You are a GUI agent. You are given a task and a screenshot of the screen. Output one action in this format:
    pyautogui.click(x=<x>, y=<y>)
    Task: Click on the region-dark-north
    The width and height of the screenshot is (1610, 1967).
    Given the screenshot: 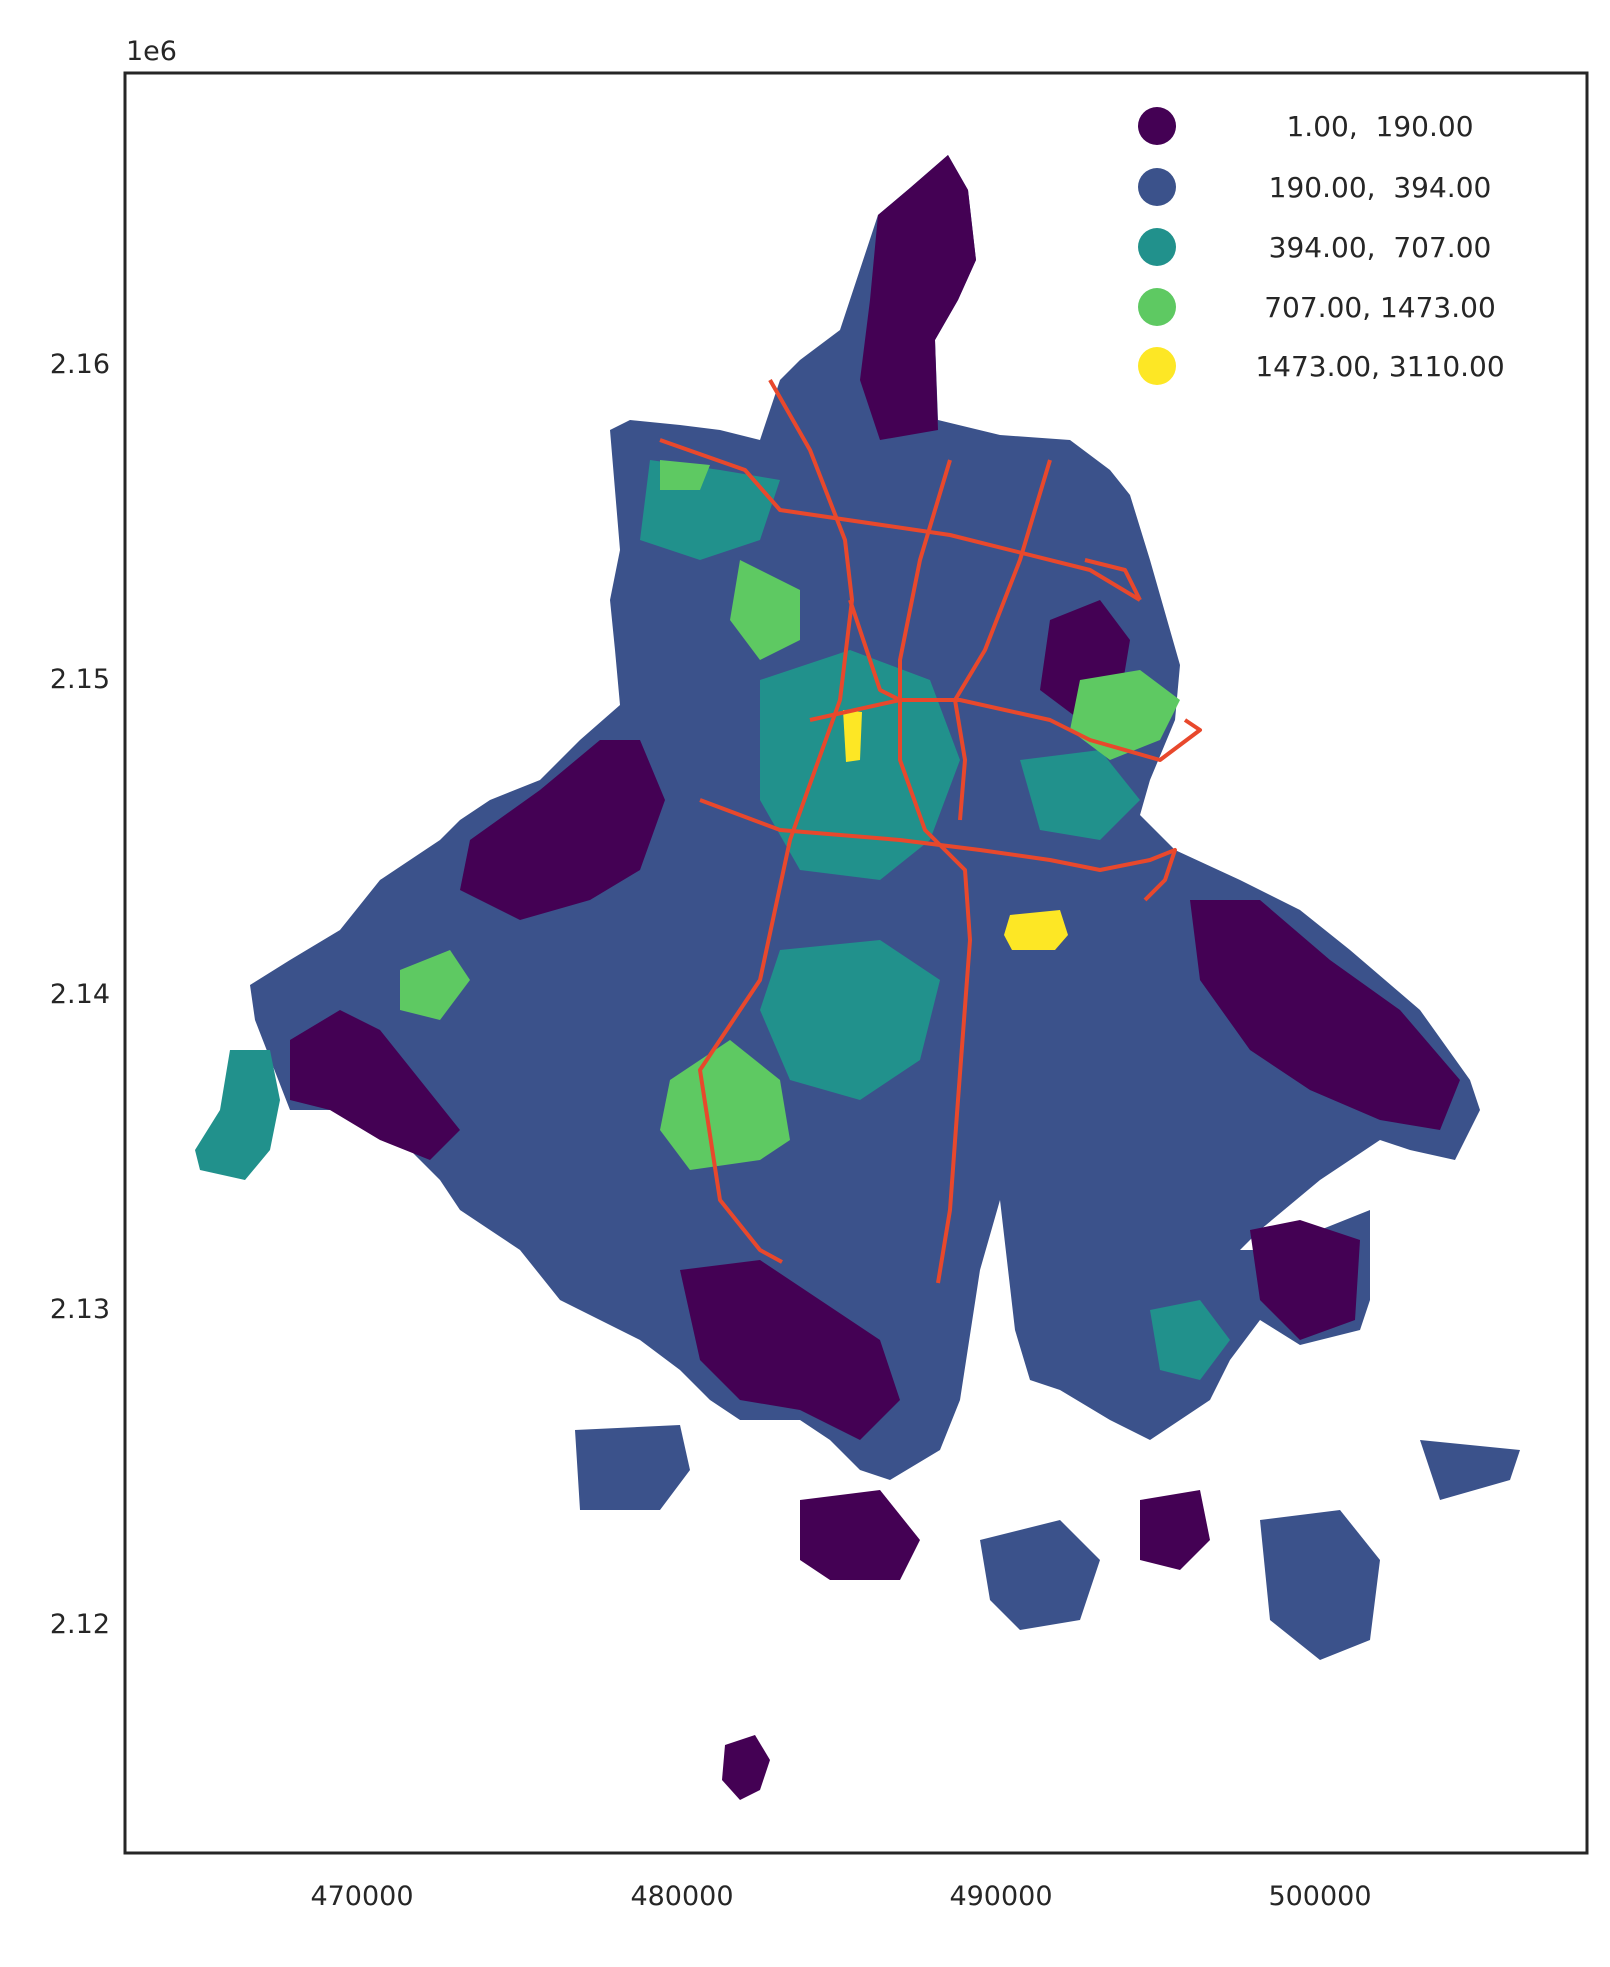 What is the action you would take?
    pyautogui.click(x=918, y=297)
    